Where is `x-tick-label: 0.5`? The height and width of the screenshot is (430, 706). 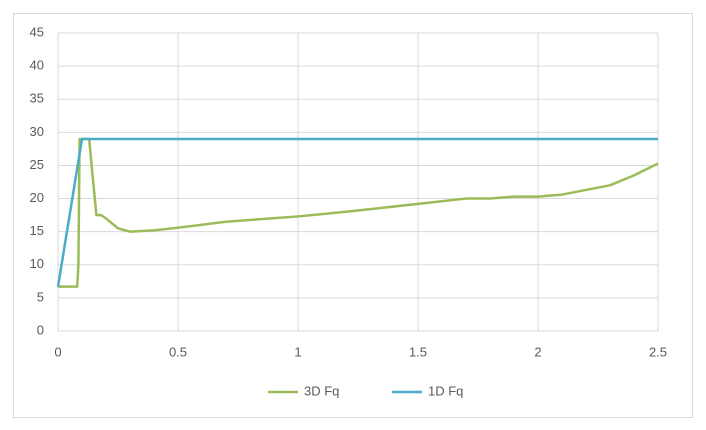
x-tick-label: 0.5 is located at coordinates (178, 351).